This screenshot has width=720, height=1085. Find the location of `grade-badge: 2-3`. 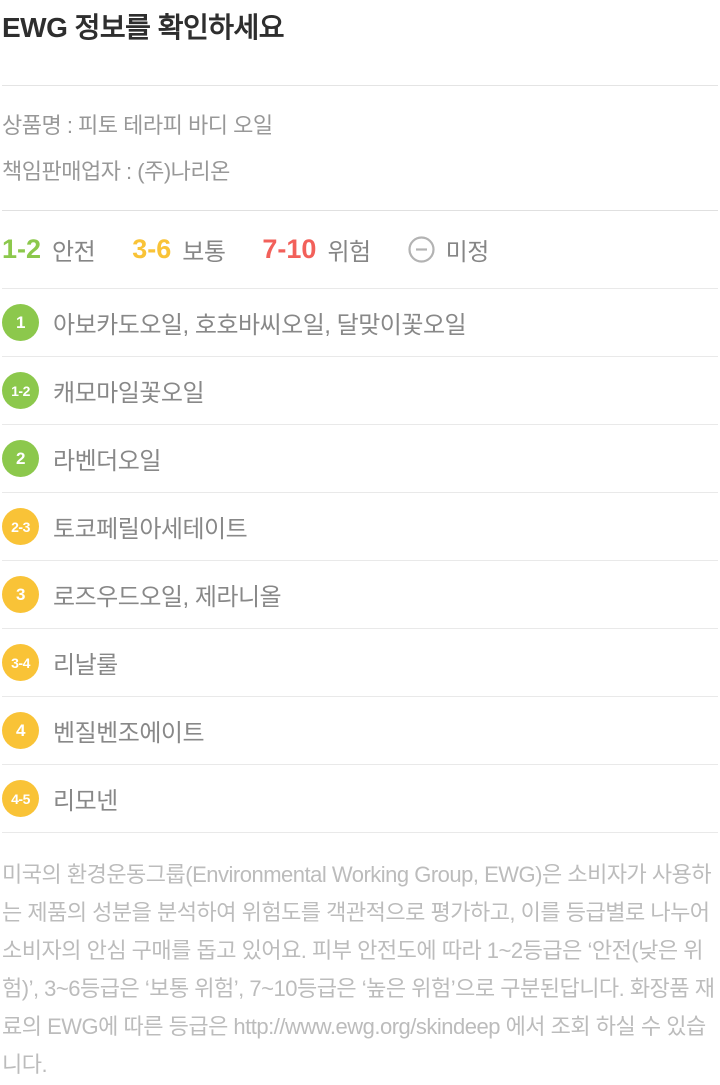

grade-badge: 2-3 is located at coordinates (20, 526).